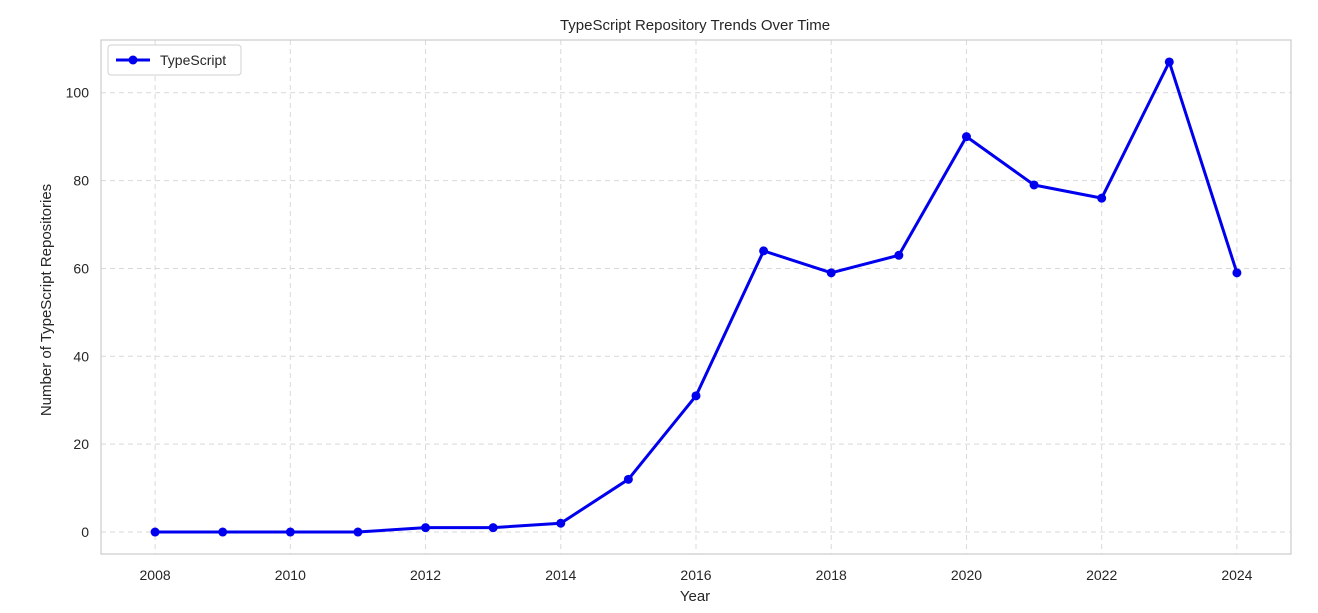  What do you see at coordinates (133, 60) in the screenshot?
I see `legend-marker-swatch` at bounding box center [133, 60].